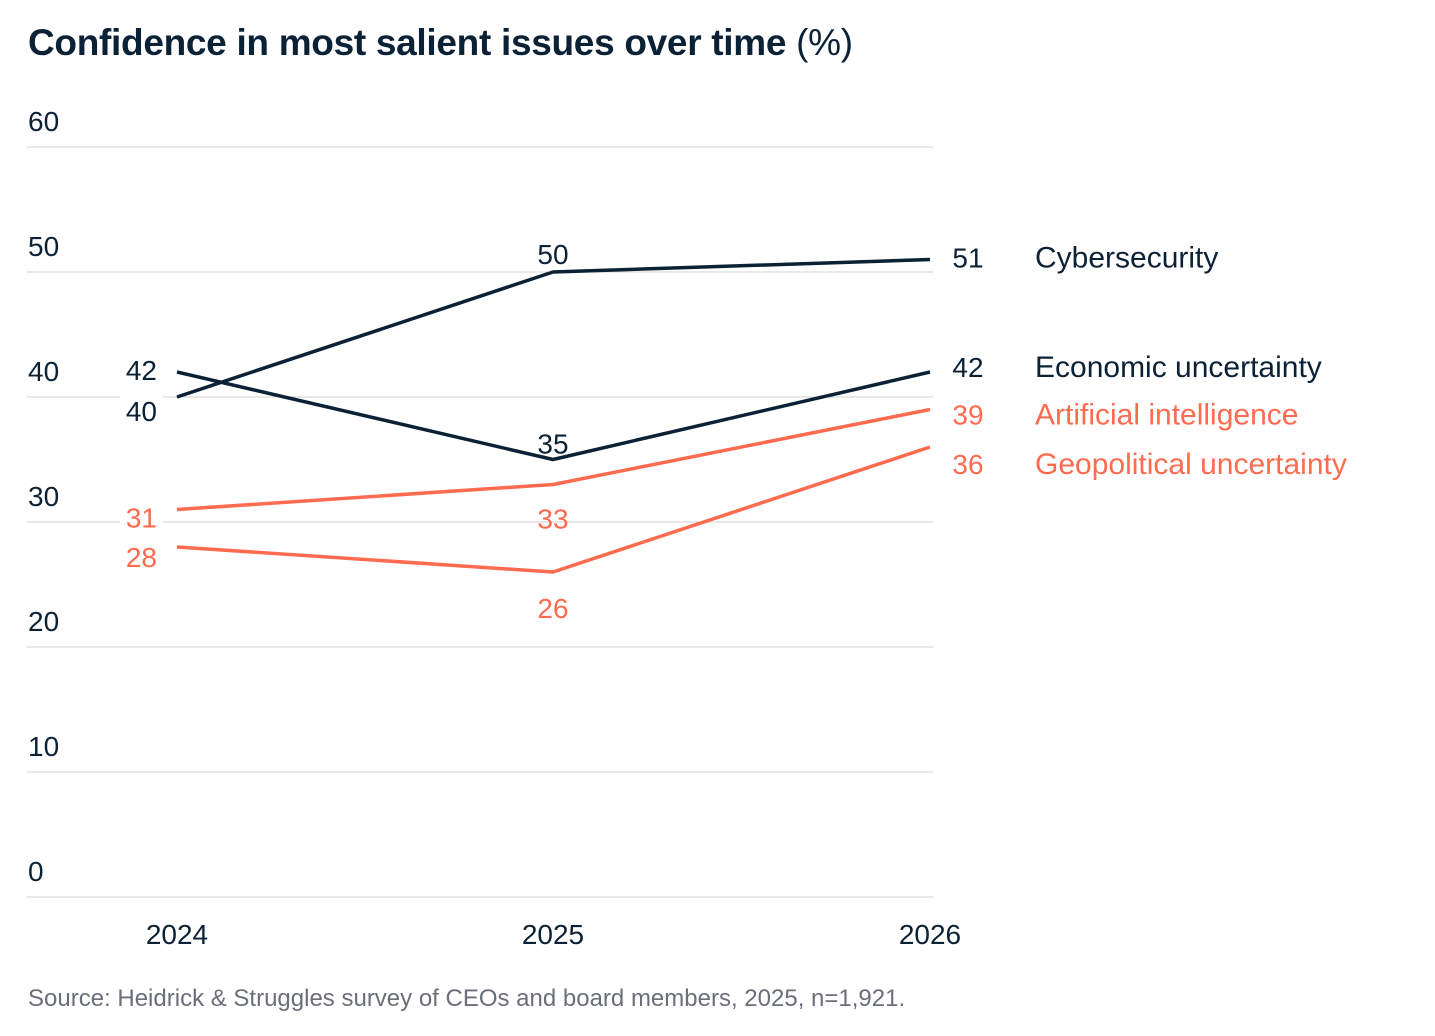  I want to click on legend-label: Artificial intelligence, so click(1166, 415).